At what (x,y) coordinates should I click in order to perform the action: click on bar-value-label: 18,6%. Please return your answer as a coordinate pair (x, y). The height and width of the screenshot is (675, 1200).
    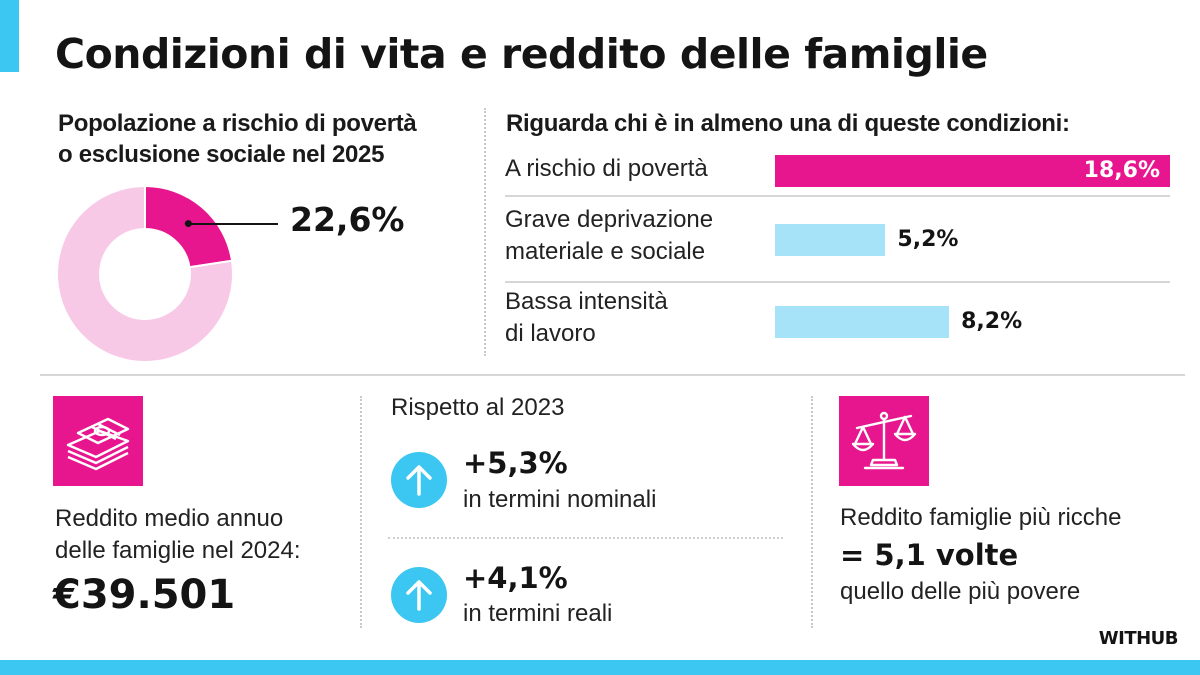
    Looking at the image, I should click on (1121, 170).